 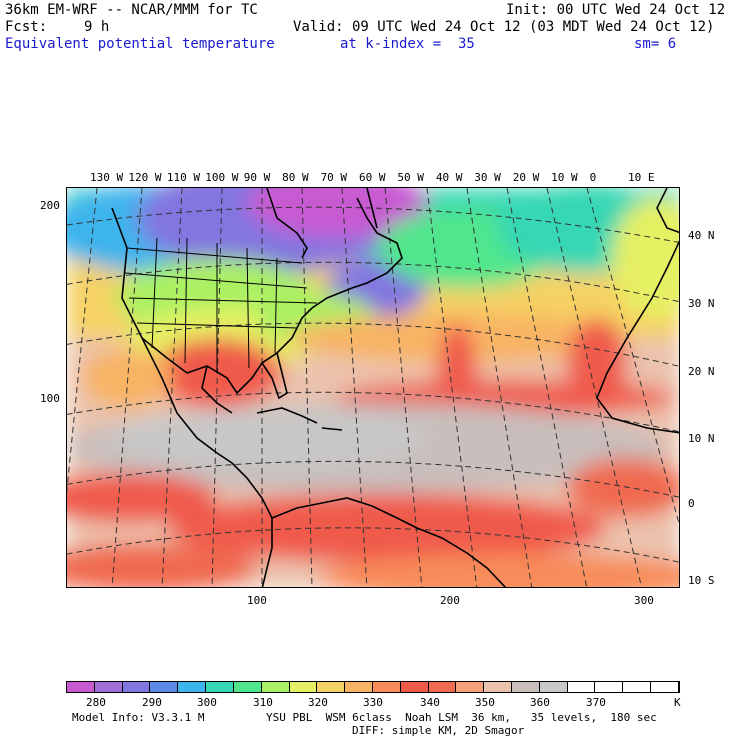 I want to click on lon-label: 50 W, so click(x=410, y=177).